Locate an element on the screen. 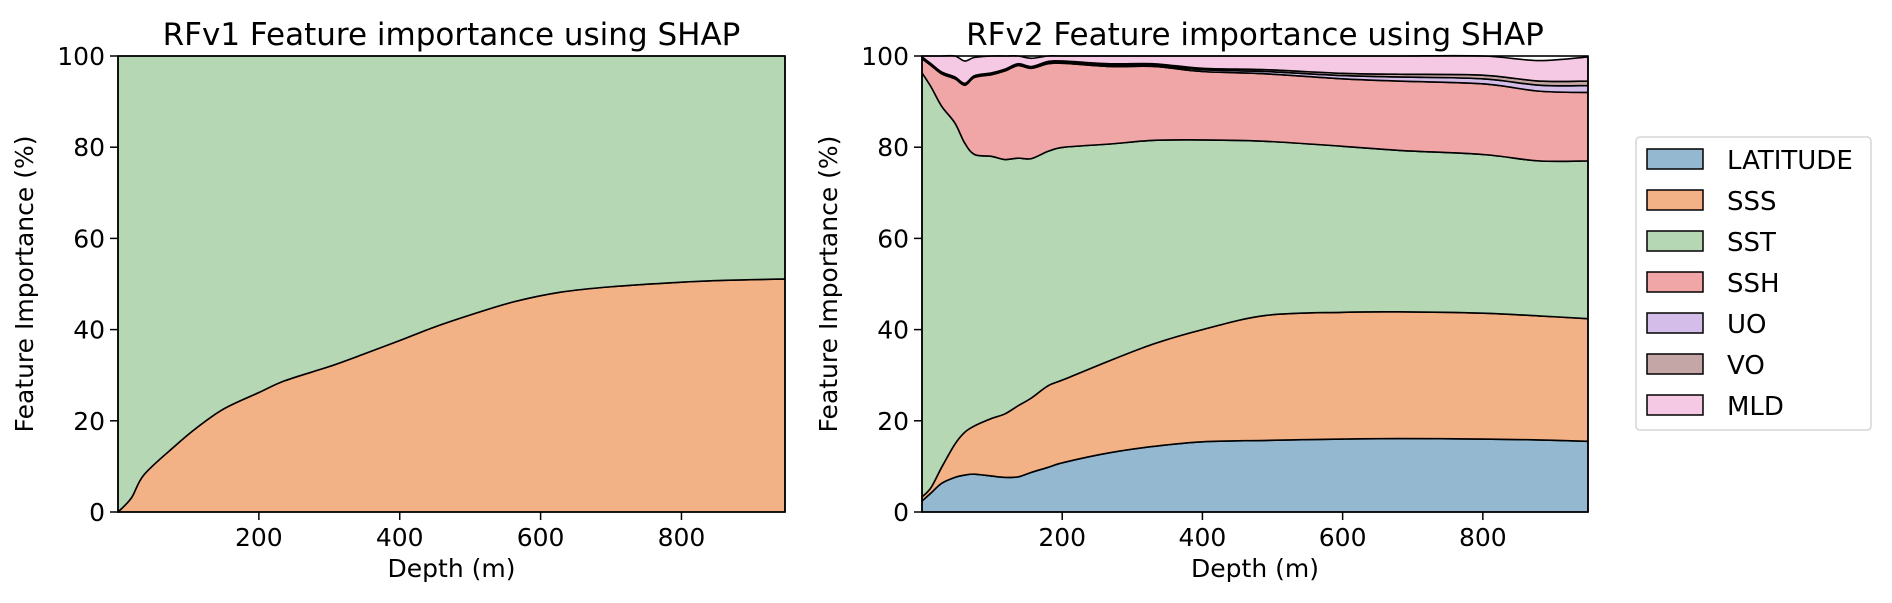 The width and height of the screenshot is (1892, 603). legend-item-latitude: LATITUDE is located at coordinates (1749, 161).